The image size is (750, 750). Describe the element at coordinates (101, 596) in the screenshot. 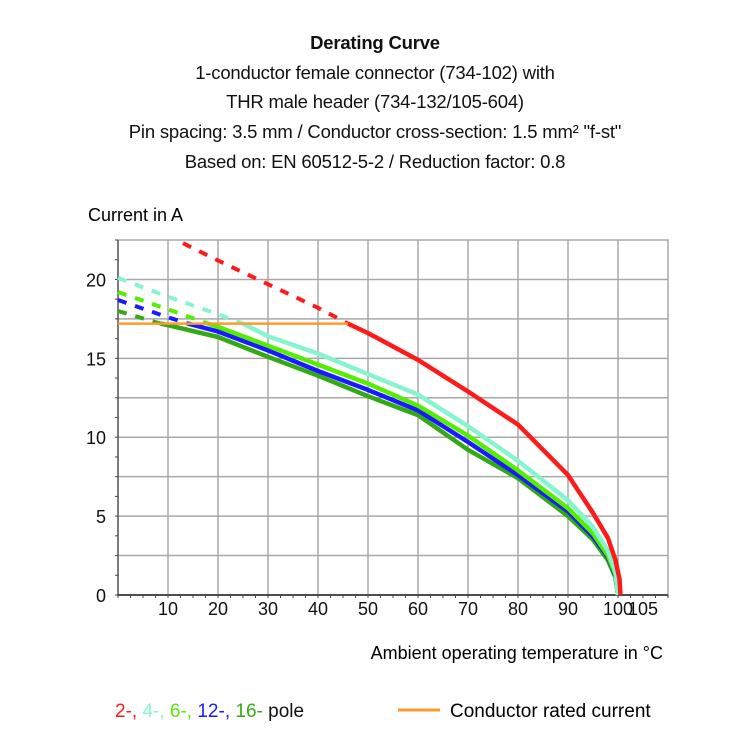

I see `y-tick-label: 0` at that location.